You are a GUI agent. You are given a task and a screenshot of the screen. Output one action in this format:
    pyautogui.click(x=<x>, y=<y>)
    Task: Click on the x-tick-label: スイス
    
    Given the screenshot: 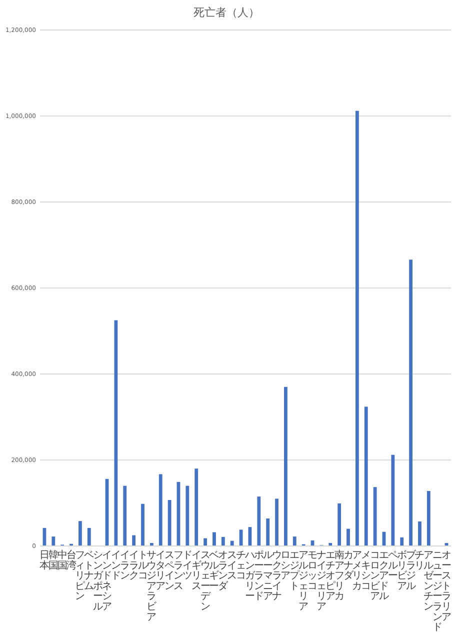 What is the action you would take?
    pyautogui.click(x=232, y=566)
    